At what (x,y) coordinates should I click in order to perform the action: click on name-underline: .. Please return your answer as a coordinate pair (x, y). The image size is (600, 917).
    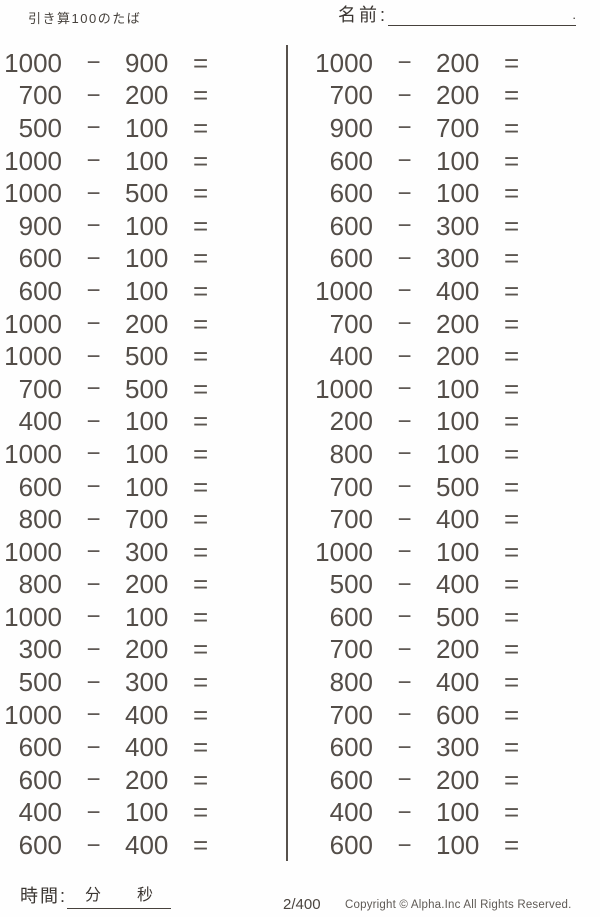
    Looking at the image, I should click on (482, 15).